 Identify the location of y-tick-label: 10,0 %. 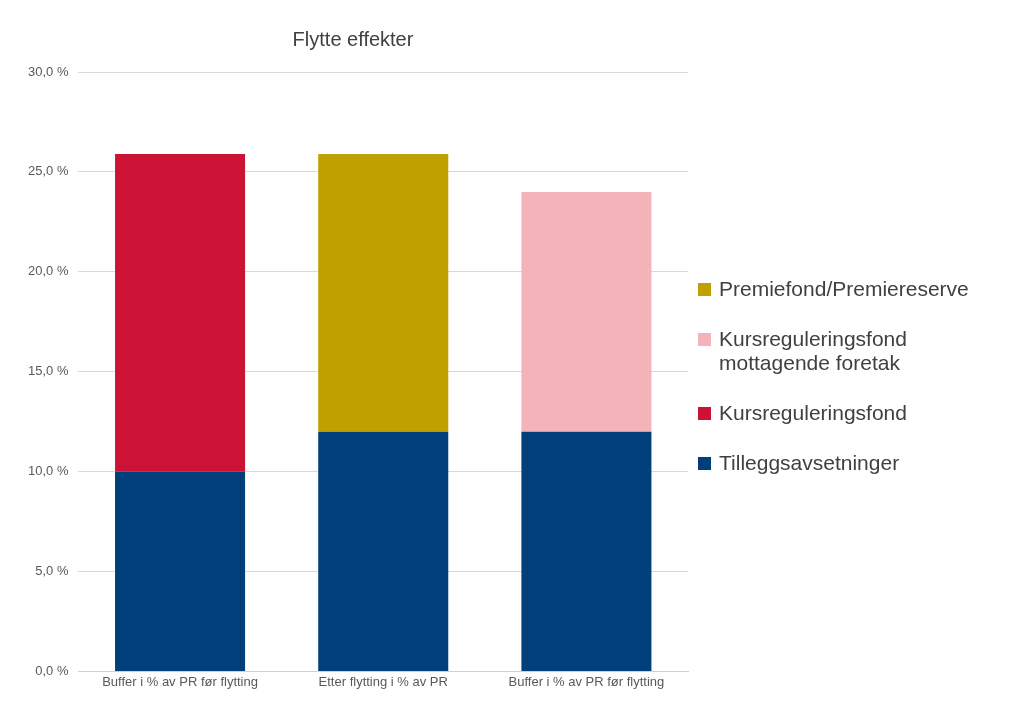
(48, 471).